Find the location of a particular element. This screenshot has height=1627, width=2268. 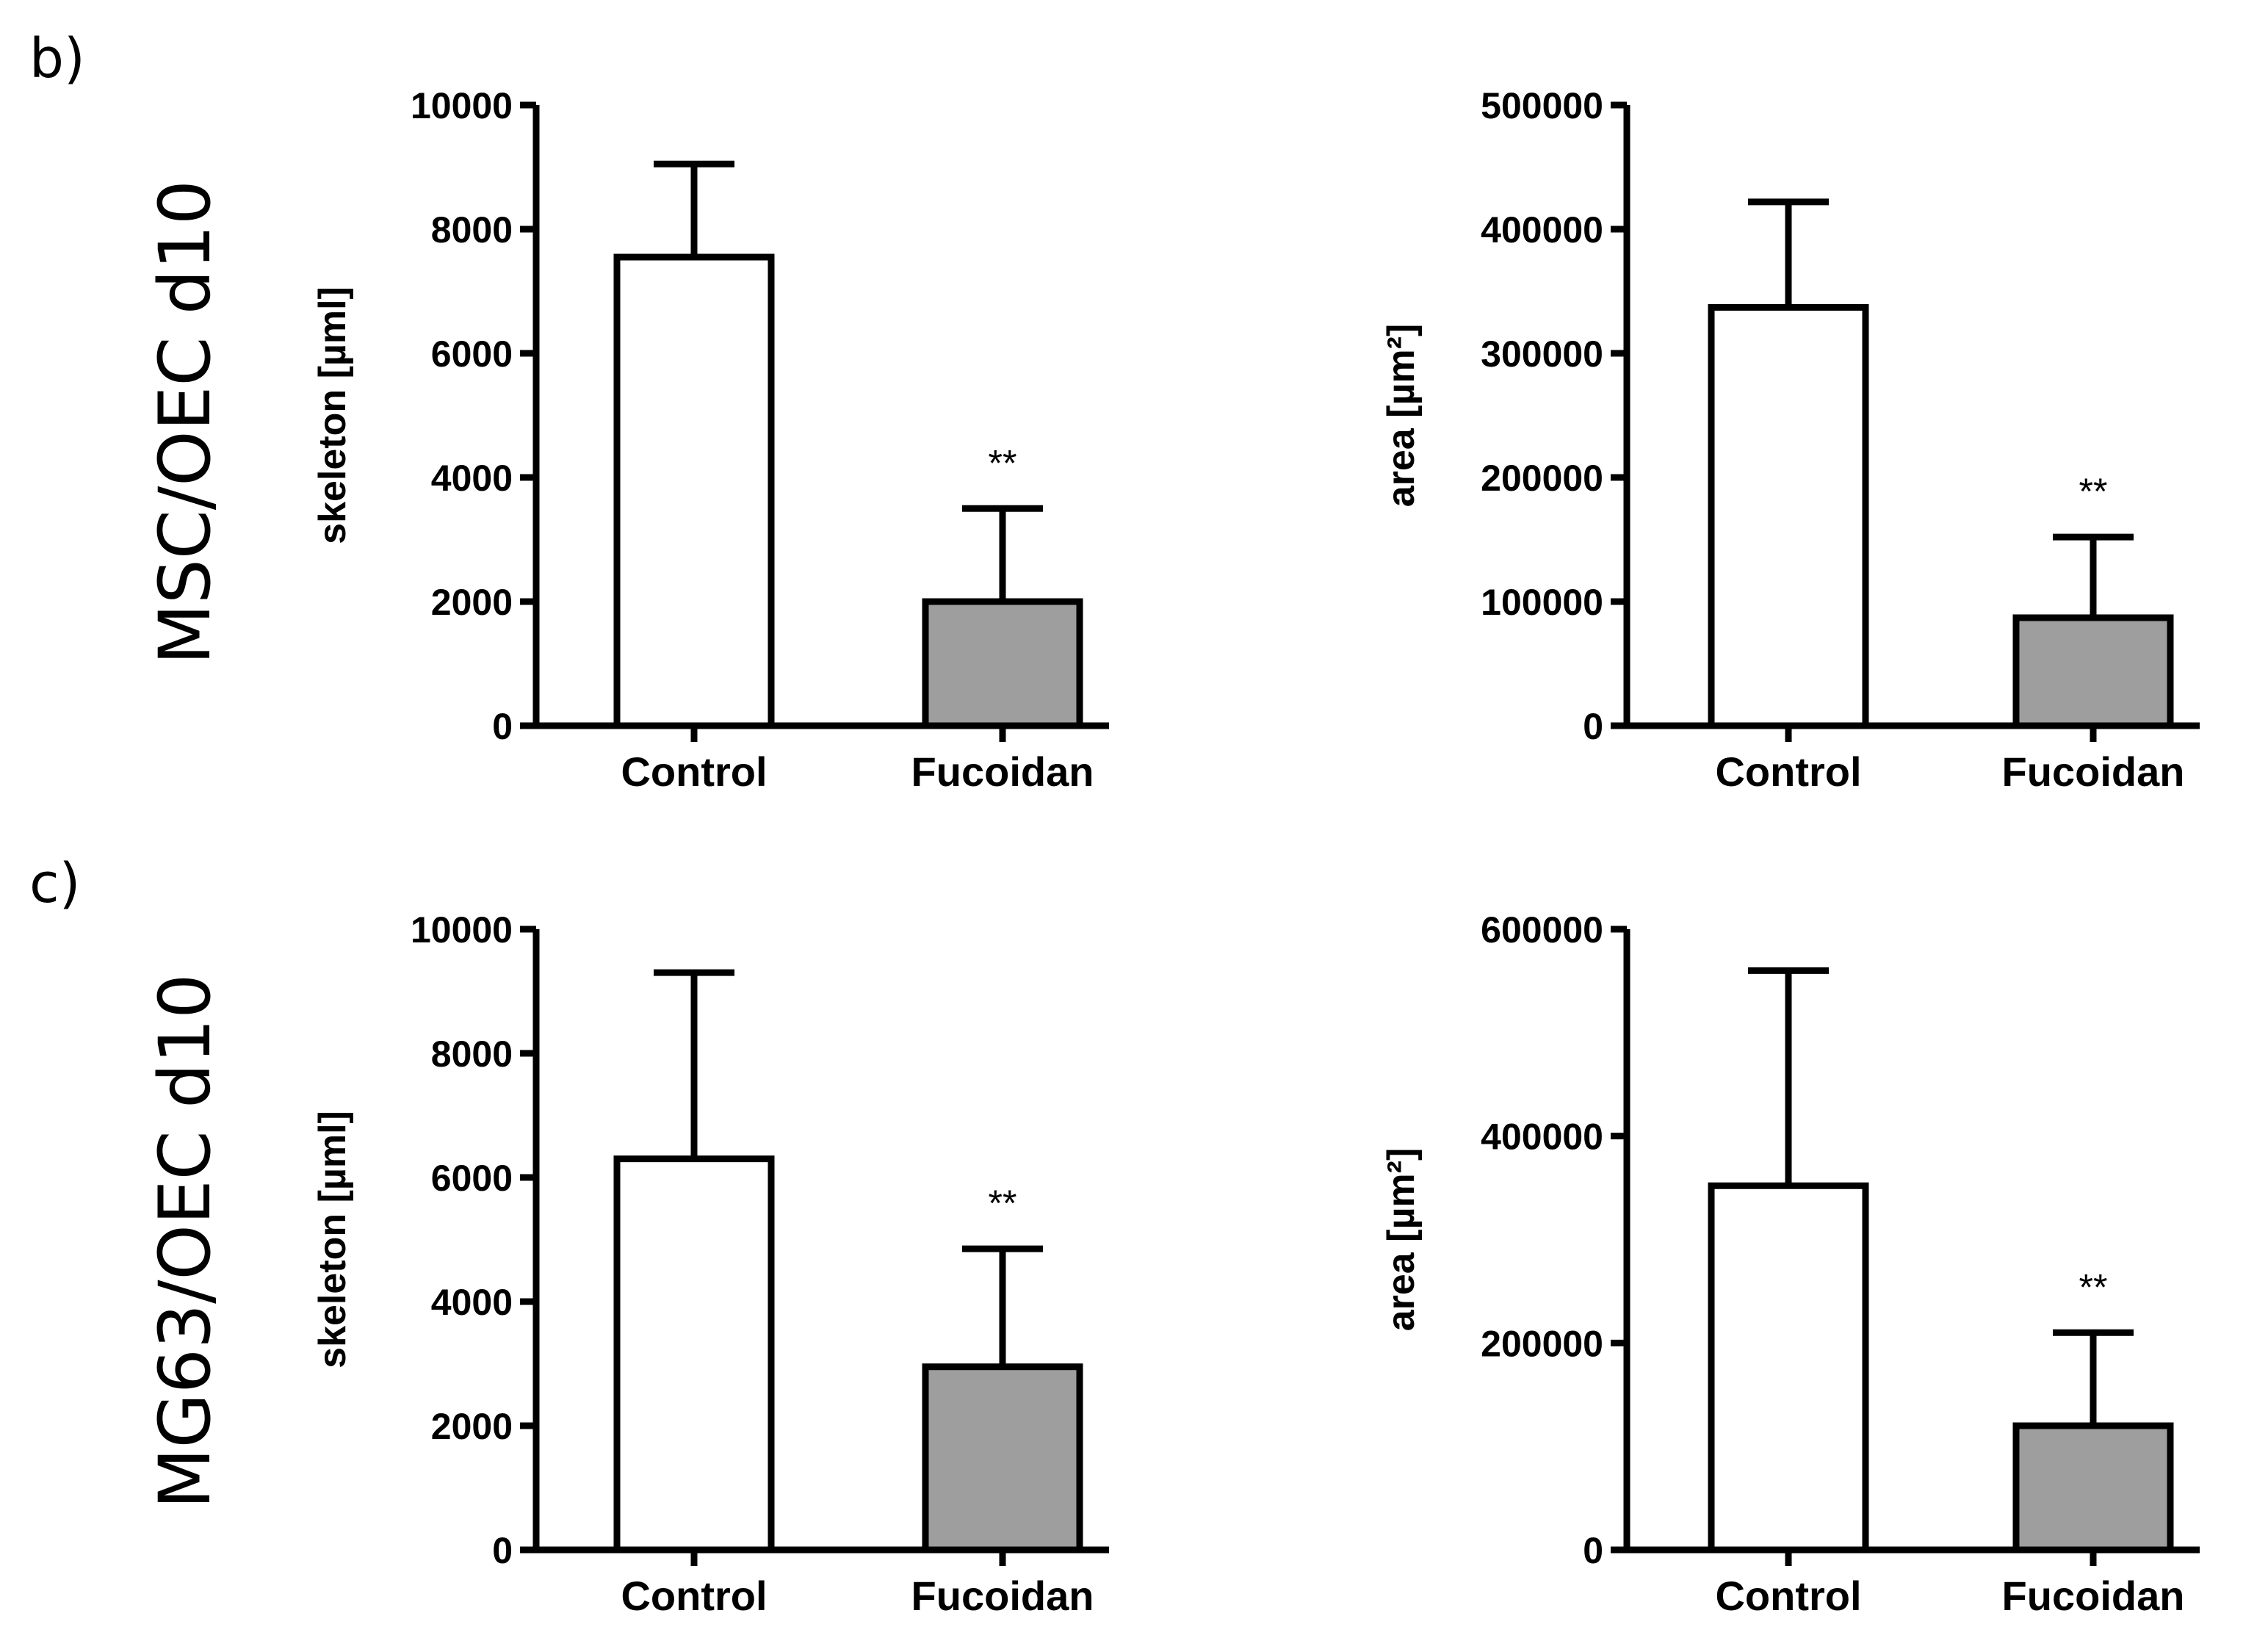

panel-b-label: b) is located at coordinates (57, 59).